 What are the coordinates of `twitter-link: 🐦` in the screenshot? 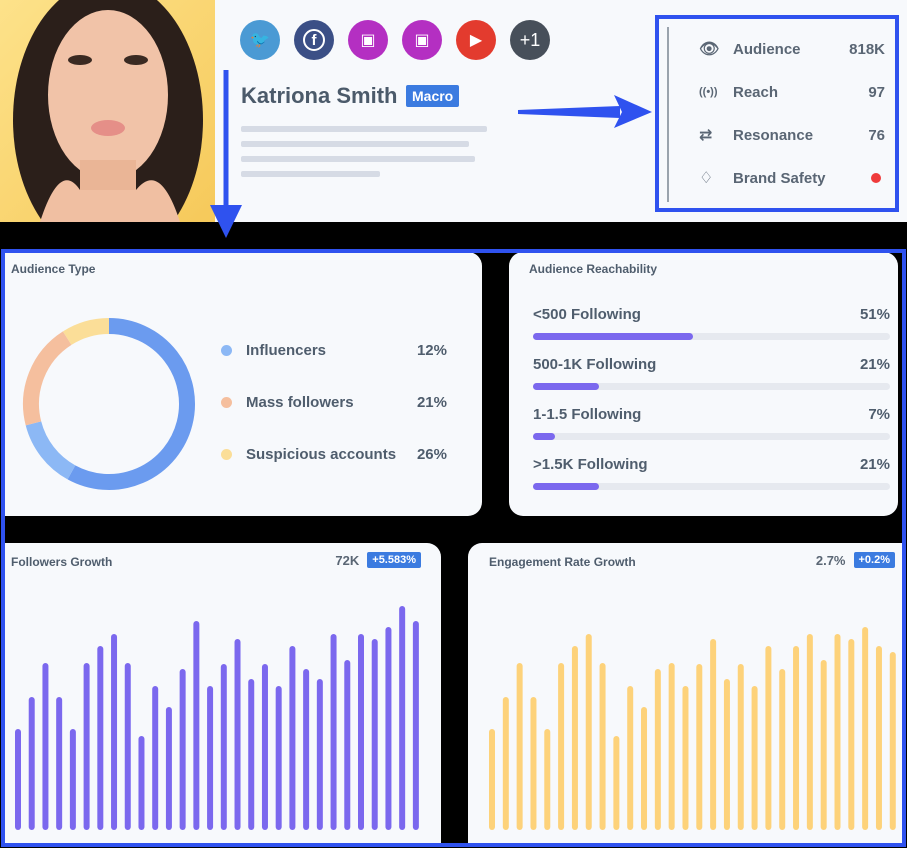 It's located at (260, 40).